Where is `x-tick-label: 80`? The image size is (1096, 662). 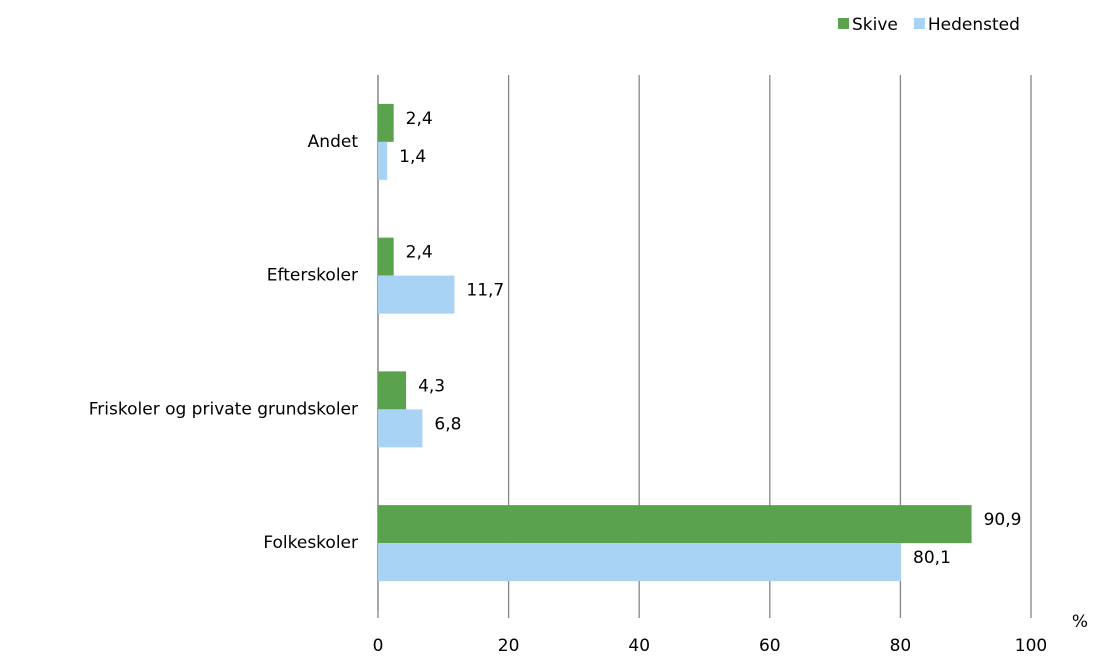 x-tick-label: 80 is located at coordinates (901, 646).